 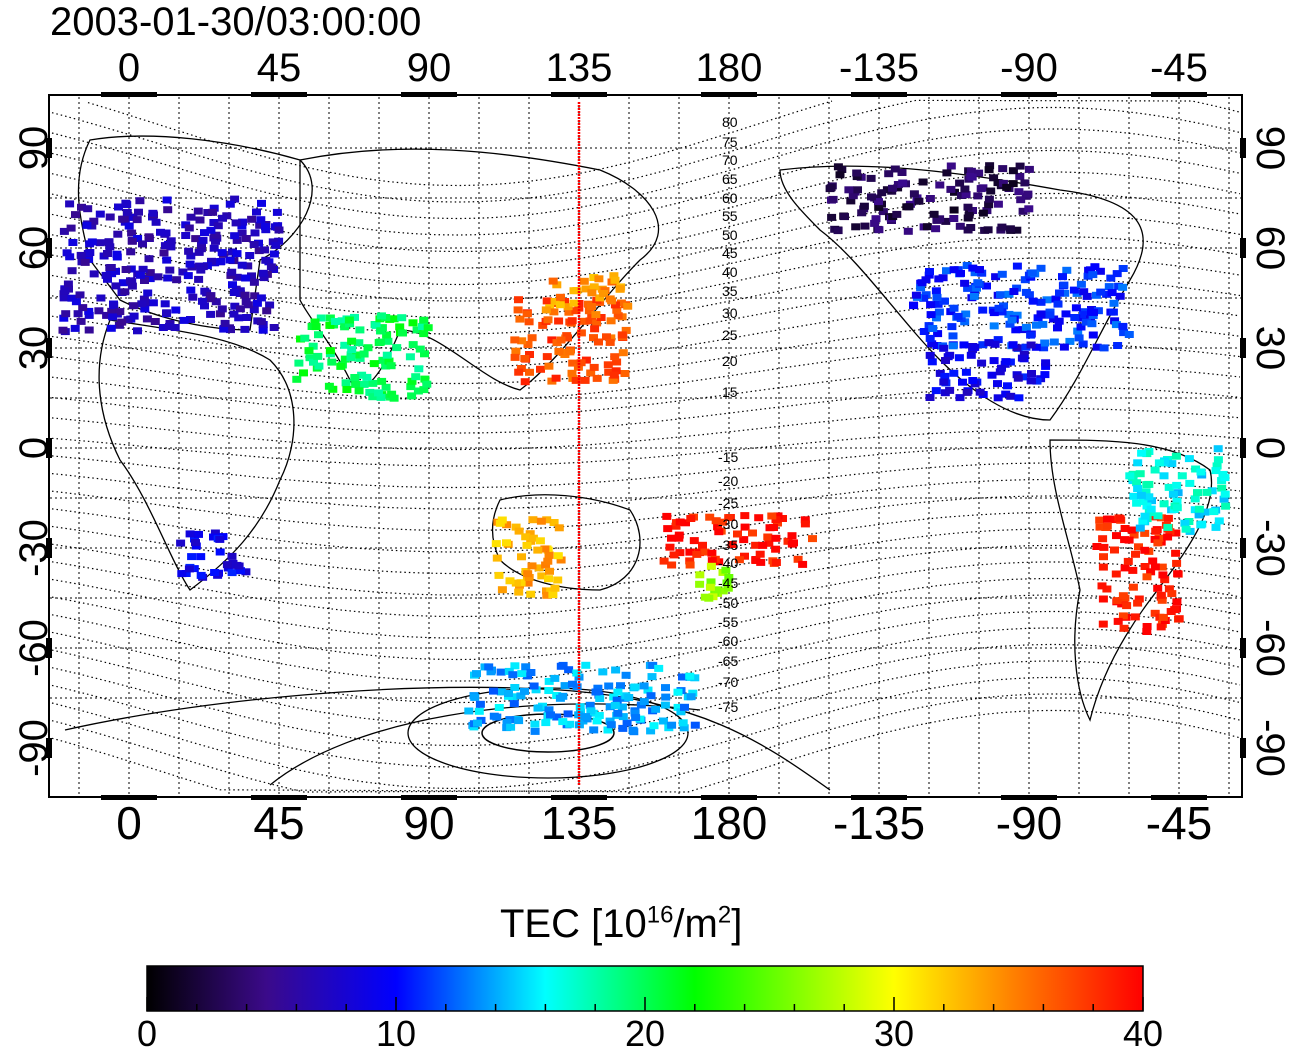 I want to click on lat-tick-label: 0, so click(x=1270, y=448).